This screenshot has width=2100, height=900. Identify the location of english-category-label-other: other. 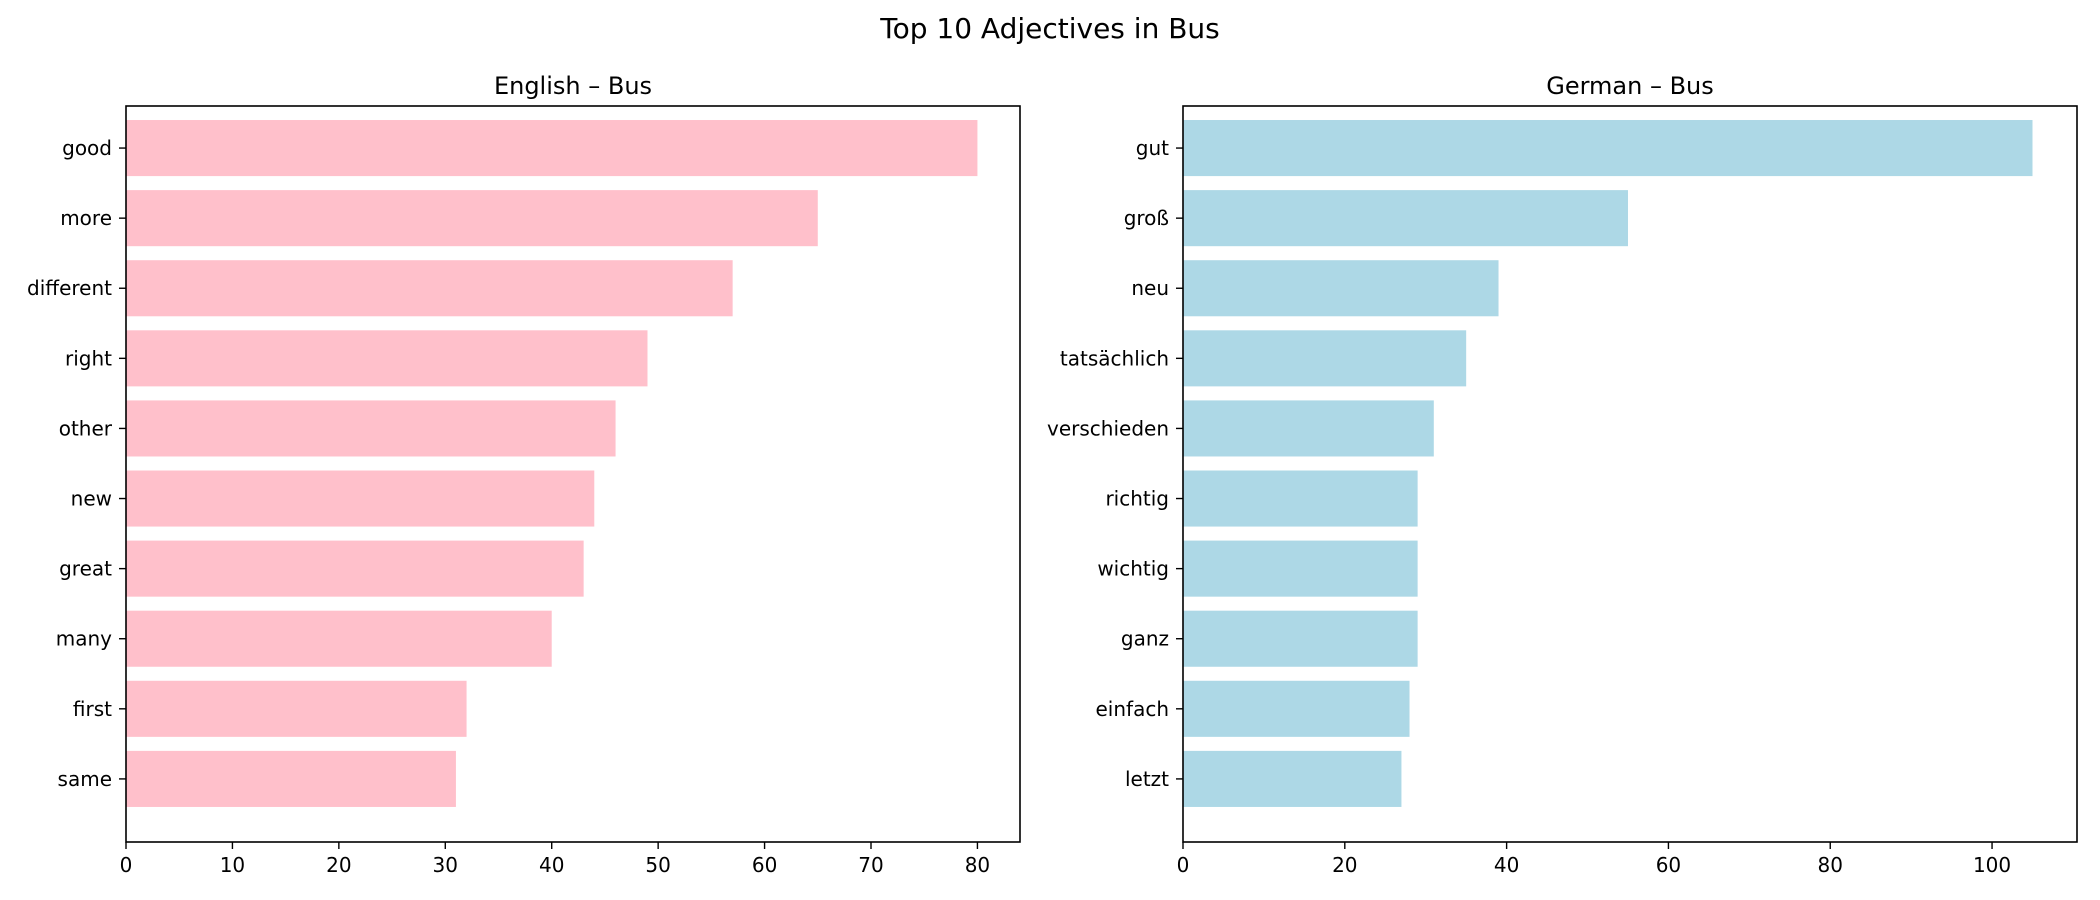
(86, 428).